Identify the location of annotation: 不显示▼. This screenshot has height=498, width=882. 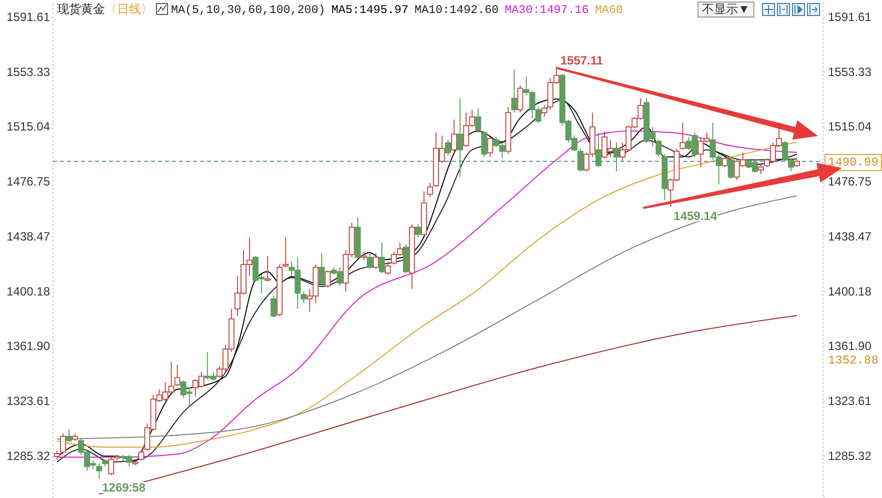
(726, 9).